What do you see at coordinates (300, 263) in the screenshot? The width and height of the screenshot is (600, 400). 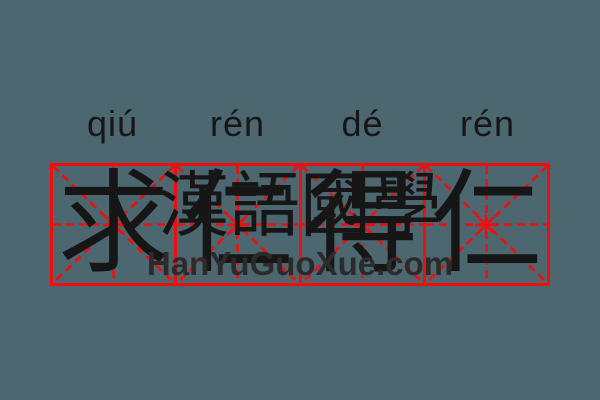 I see `watermark-site-text: HanYuGuoXue.com` at bounding box center [300, 263].